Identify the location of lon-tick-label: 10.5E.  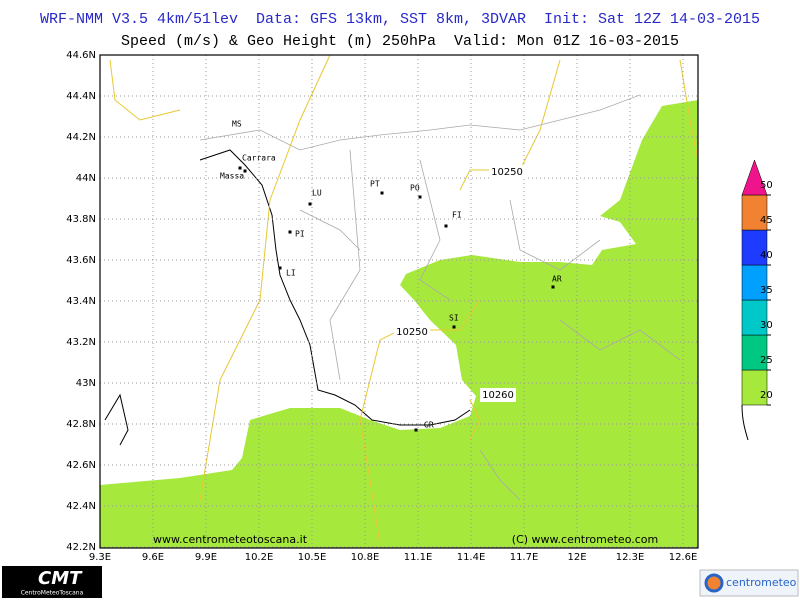
(312, 557).